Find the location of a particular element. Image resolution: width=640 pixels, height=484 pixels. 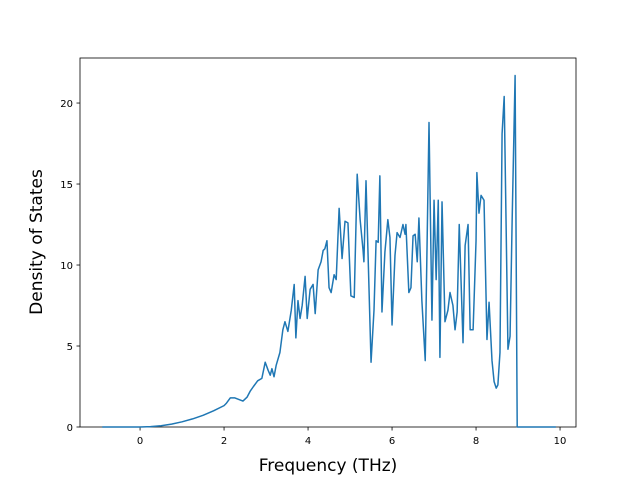

x-axis-label: Frequency (THz) is located at coordinates (328, 466).